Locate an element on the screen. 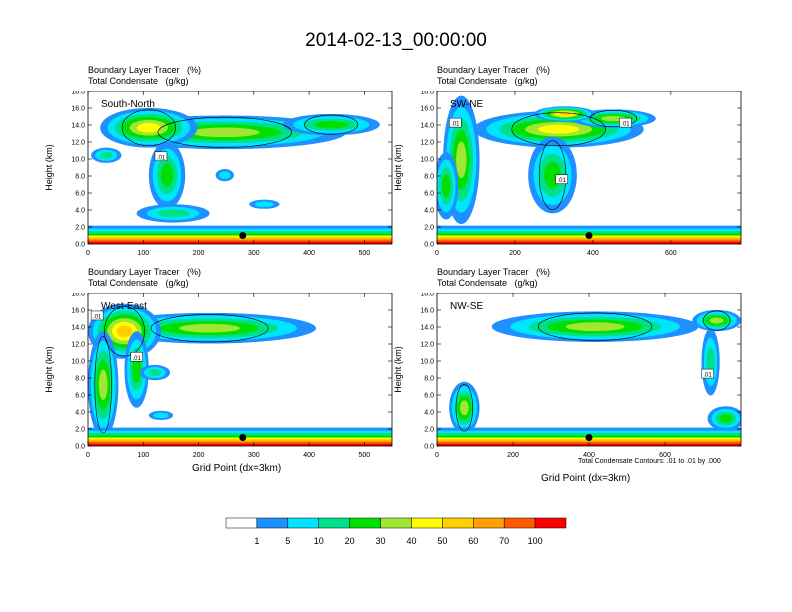 The width and height of the screenshot is (792, 612). y-tick-label: 10.0 is located at coordinates (78, 362).